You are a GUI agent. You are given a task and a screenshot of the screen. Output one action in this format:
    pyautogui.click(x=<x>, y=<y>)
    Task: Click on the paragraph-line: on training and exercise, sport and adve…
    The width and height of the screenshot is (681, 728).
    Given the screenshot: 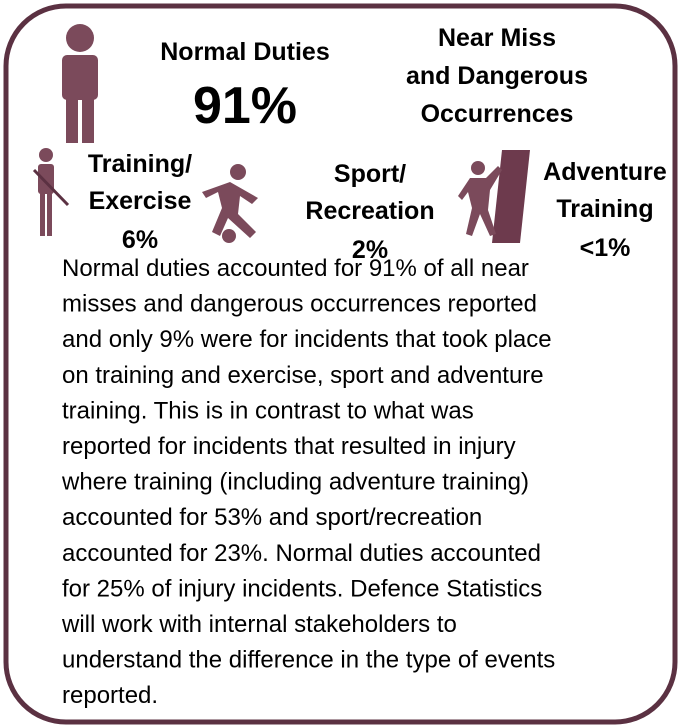 What is the action you would take?
    pyautogui.click(x=303, y=375)
    